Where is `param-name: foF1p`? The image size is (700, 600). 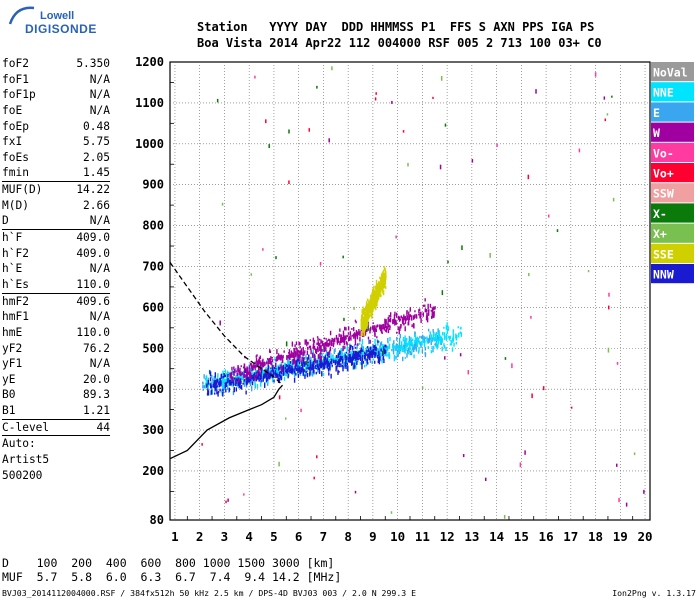 param-name: foF1p is located at coordinates (19, 95).